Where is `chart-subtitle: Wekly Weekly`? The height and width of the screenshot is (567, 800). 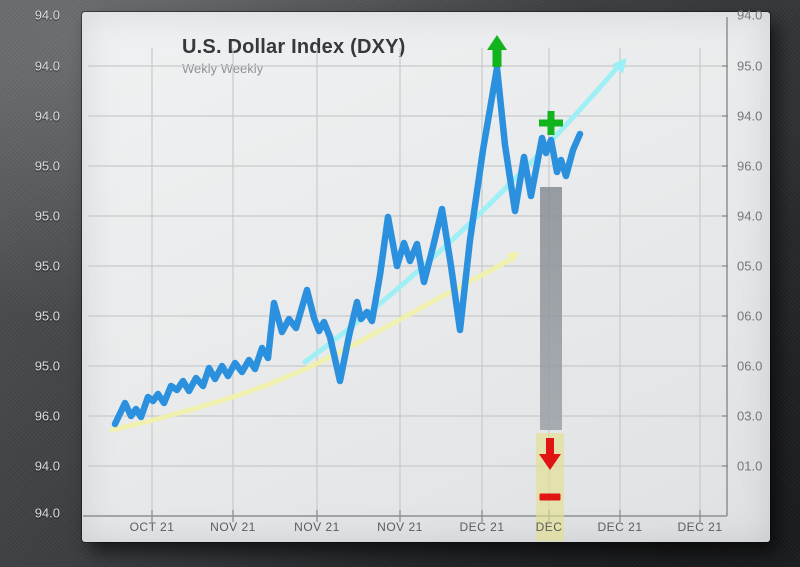
chart-subtitle: Wekly Weekly is located at coordinates (223, 68).